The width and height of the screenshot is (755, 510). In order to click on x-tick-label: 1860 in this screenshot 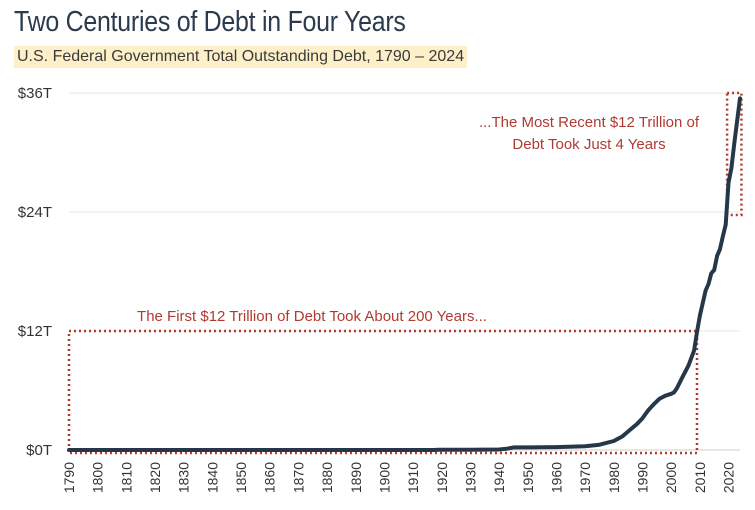, I will do `click(270, 477)`.